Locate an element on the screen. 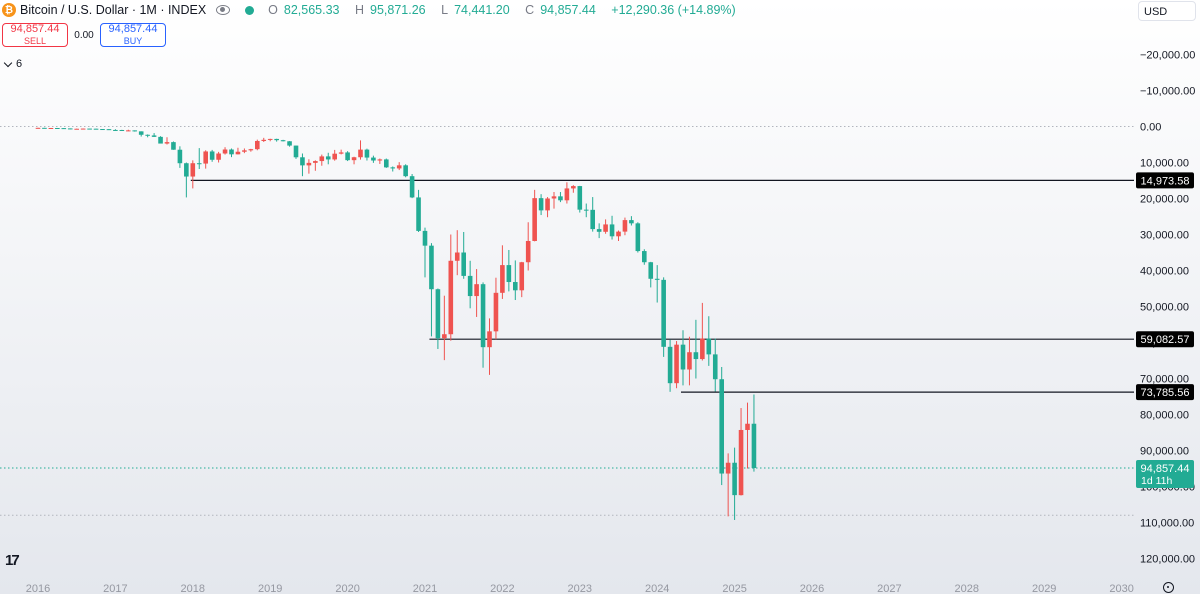 The height and width of the screenshot is (594, 1200). symbol-title: Bitcoin / U.S. Dollar · 1M · INDEX is located at coordinates (113, 10).